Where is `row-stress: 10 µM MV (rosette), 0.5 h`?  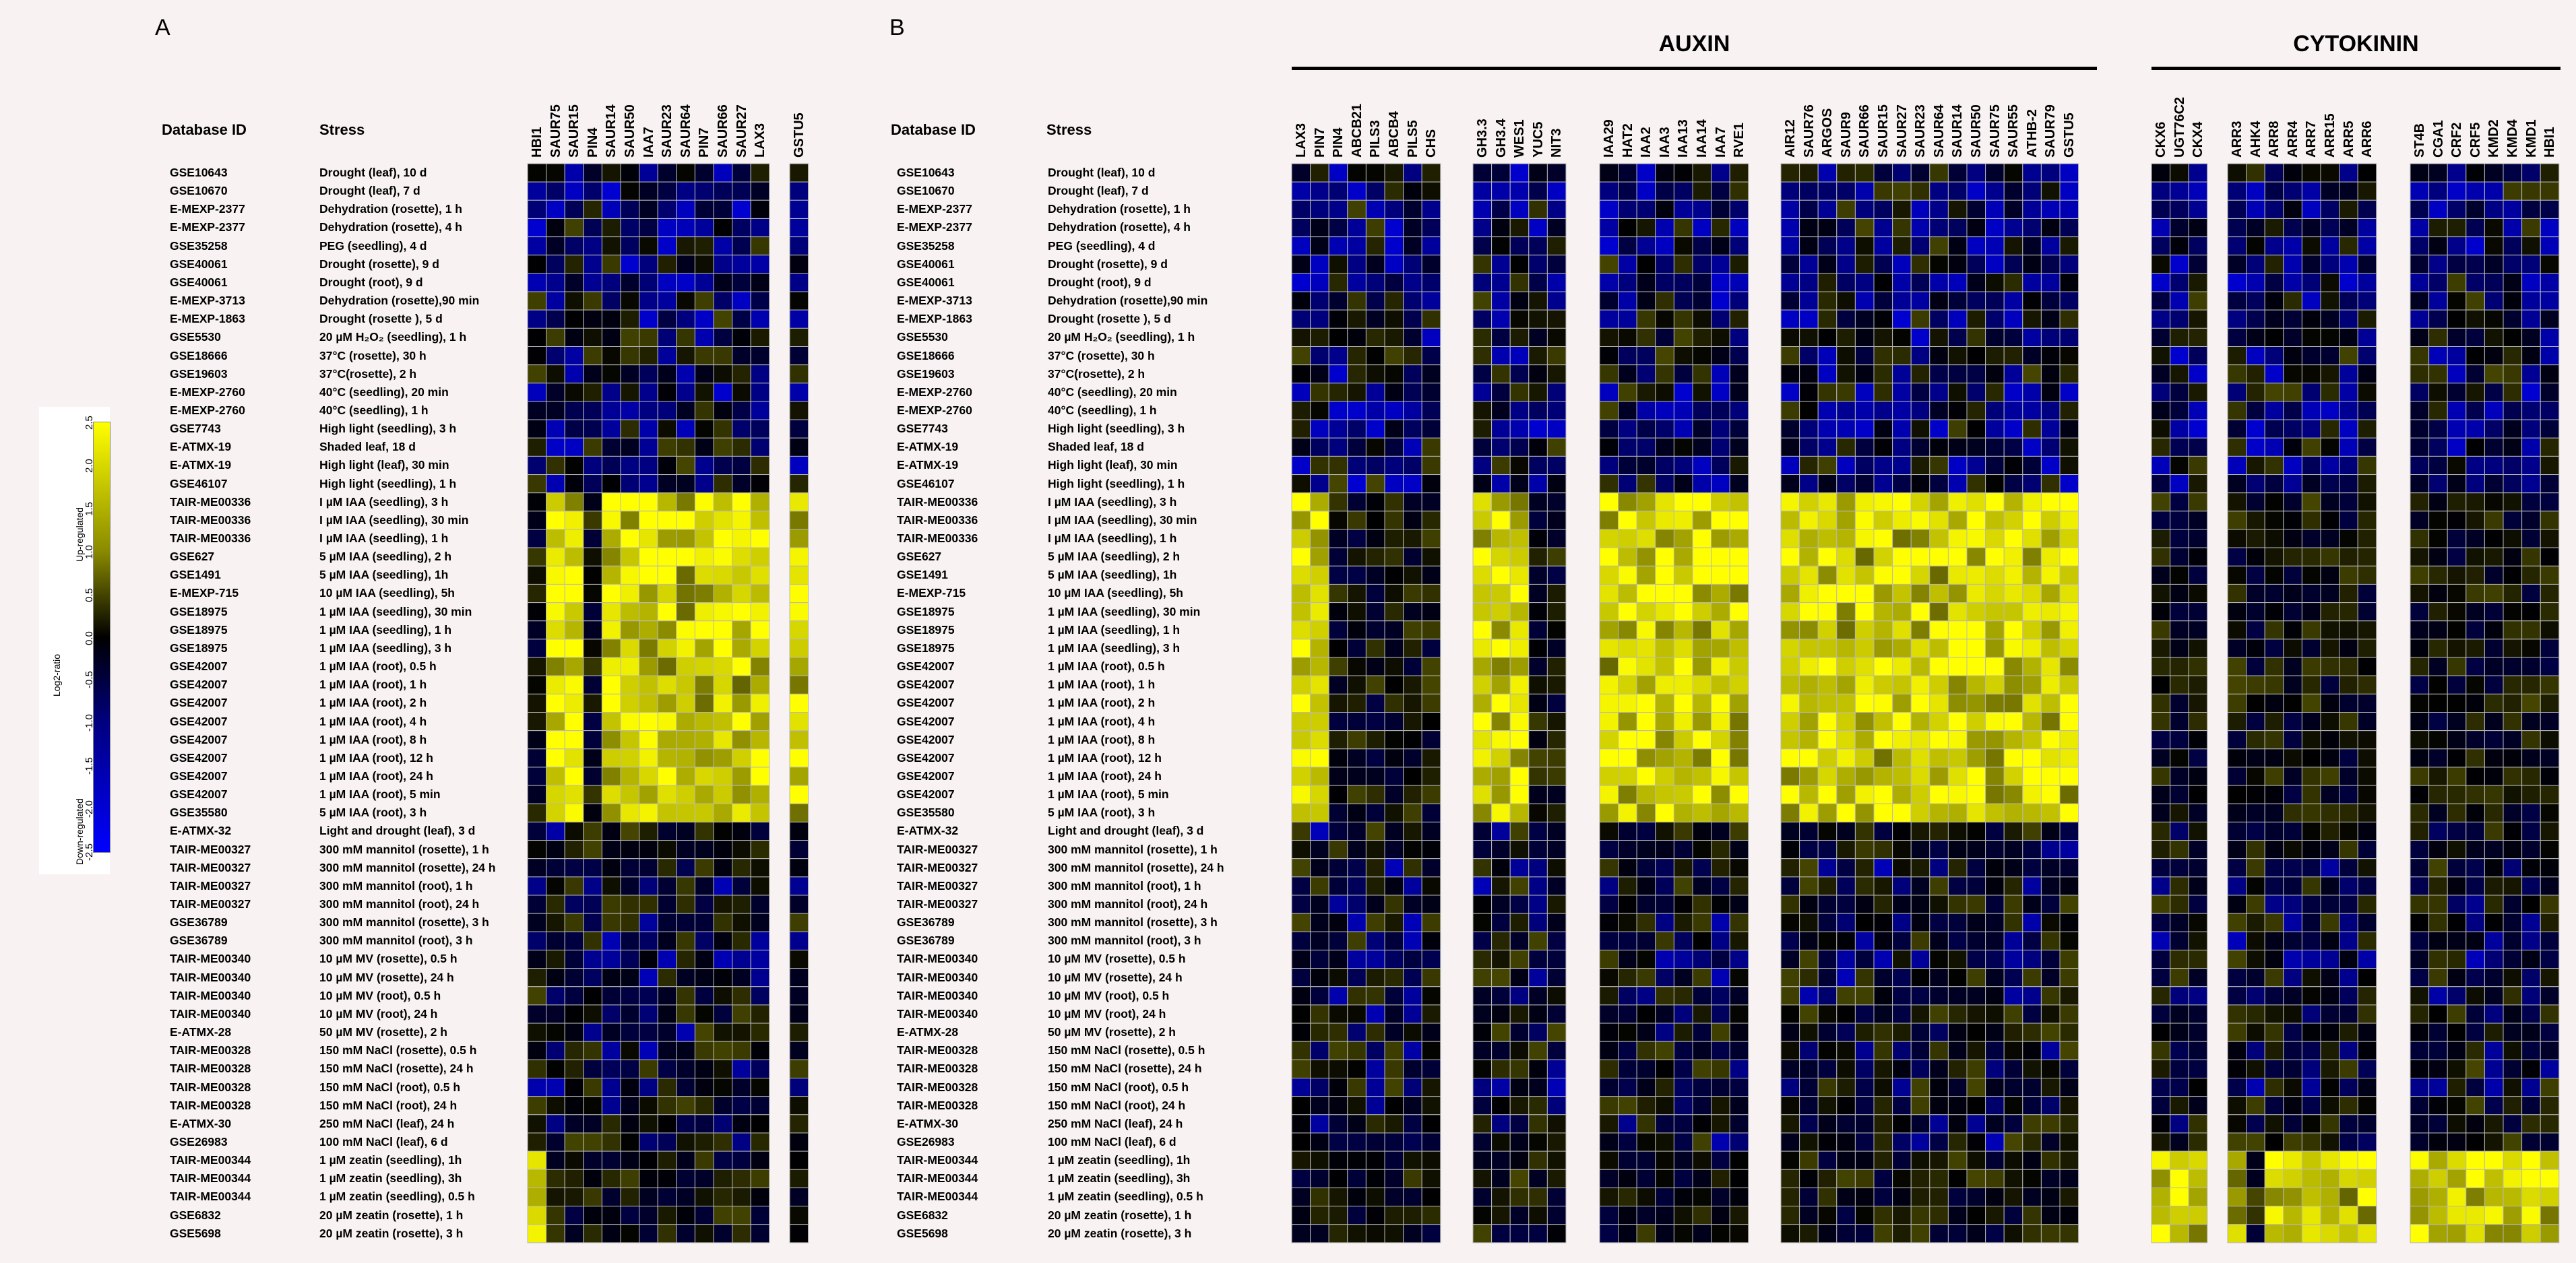 row-stress: 10 µM MV (rosette), 0.5 h is located at coordinates (1117, 959).